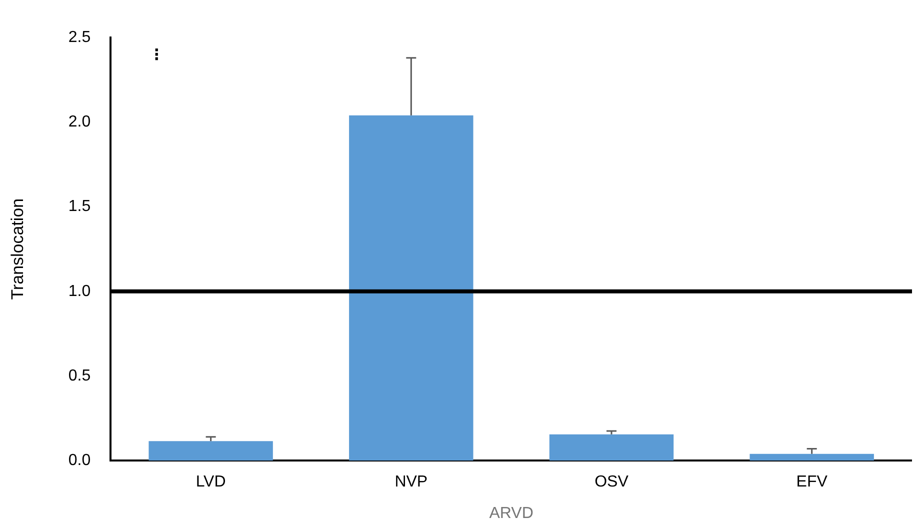 The image size is (920, 531). I want to click on x-tick-label: NVP, so click(411, 482).